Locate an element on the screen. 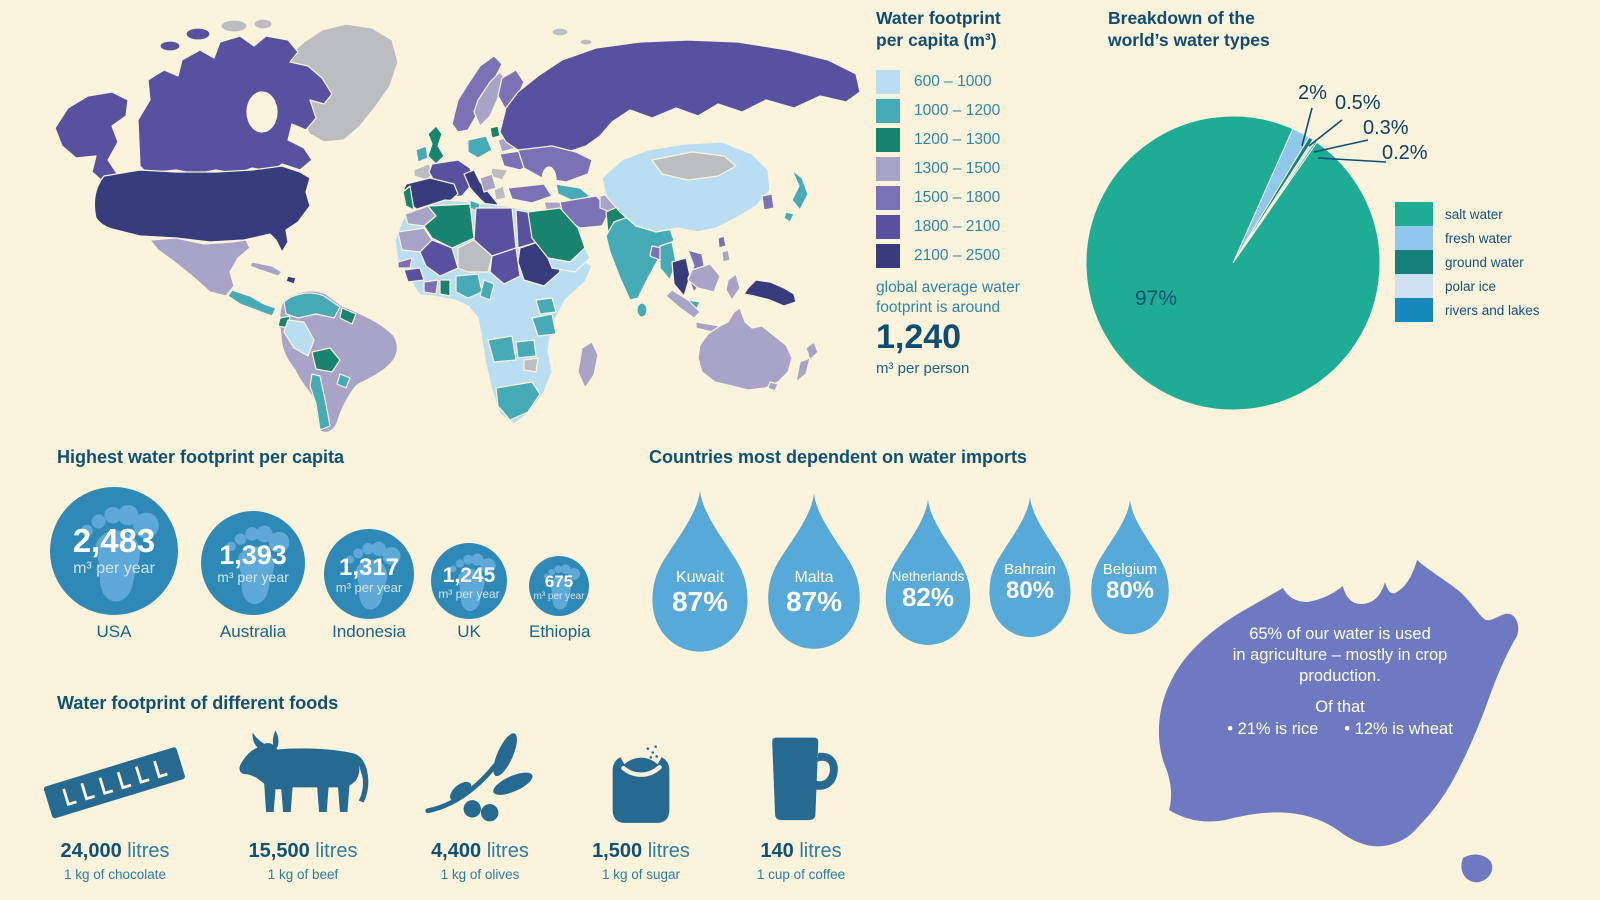  food-item-sugar: 1,500 litres 1 kg of sugar is located at coordinates (641, 803).